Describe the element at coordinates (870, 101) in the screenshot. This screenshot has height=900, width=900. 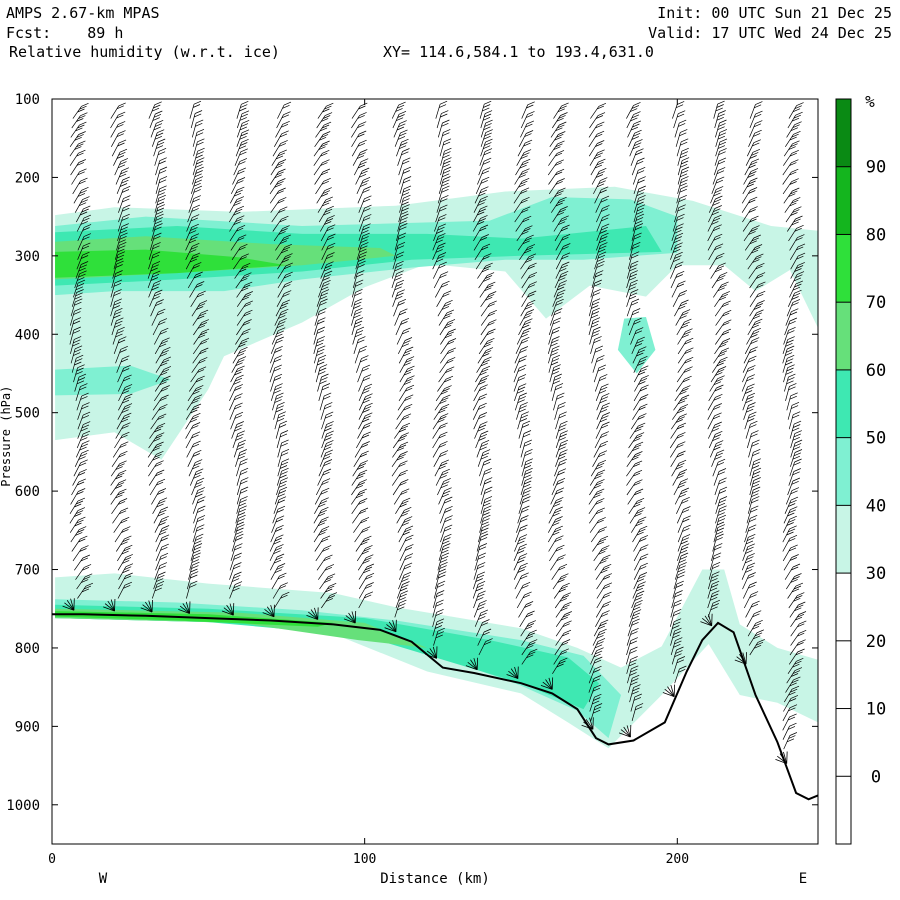
I see `colorbar-unit: %` at that location.